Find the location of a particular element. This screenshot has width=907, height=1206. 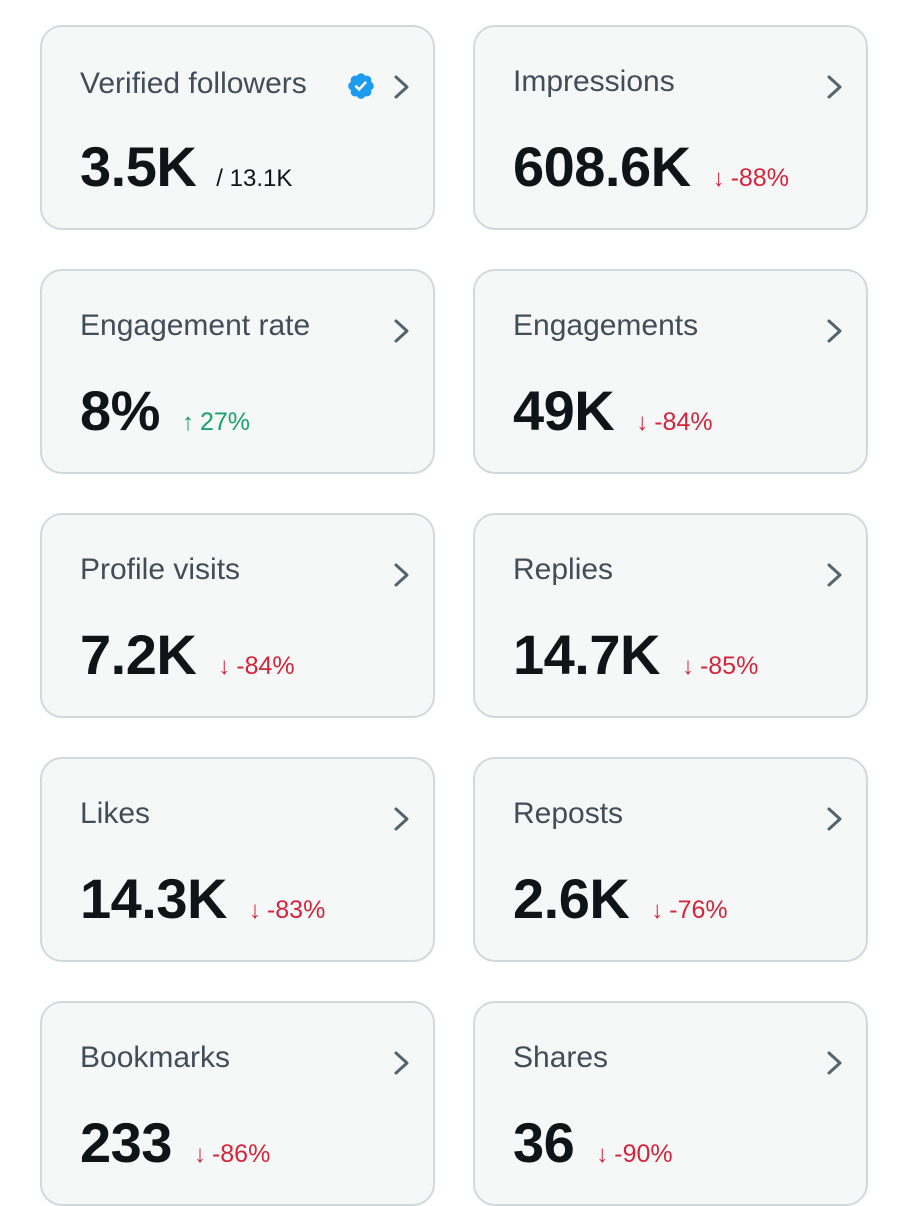

card-label: Reposts is located at coordinates (568, 813).